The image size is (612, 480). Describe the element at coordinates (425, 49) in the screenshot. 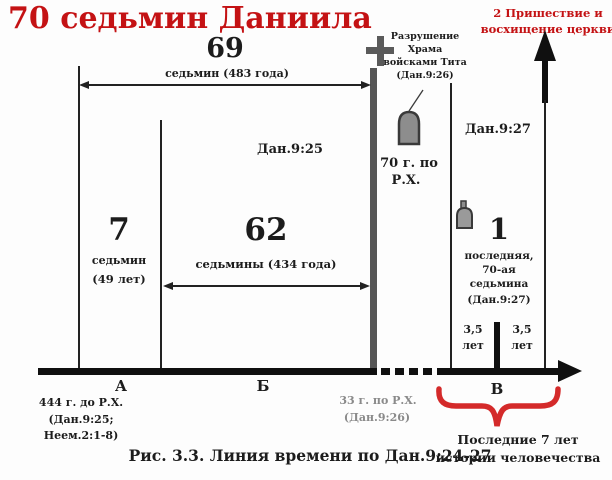

I see `temple-note-line2: Храма` at that location.